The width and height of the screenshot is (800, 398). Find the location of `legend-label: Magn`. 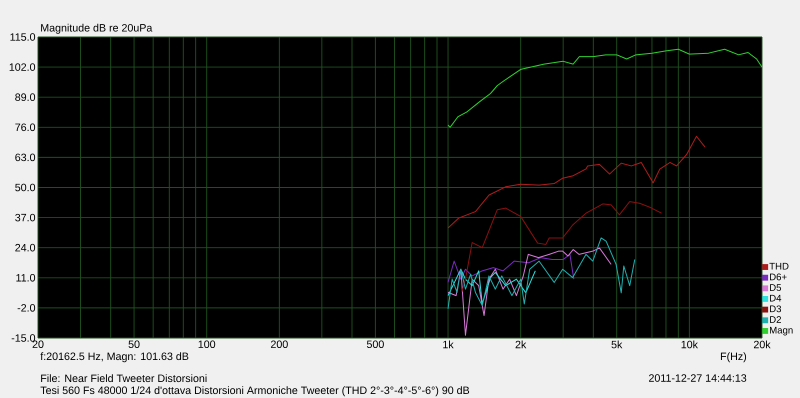

legend-label: Magn is located at coordinates (781, 331).